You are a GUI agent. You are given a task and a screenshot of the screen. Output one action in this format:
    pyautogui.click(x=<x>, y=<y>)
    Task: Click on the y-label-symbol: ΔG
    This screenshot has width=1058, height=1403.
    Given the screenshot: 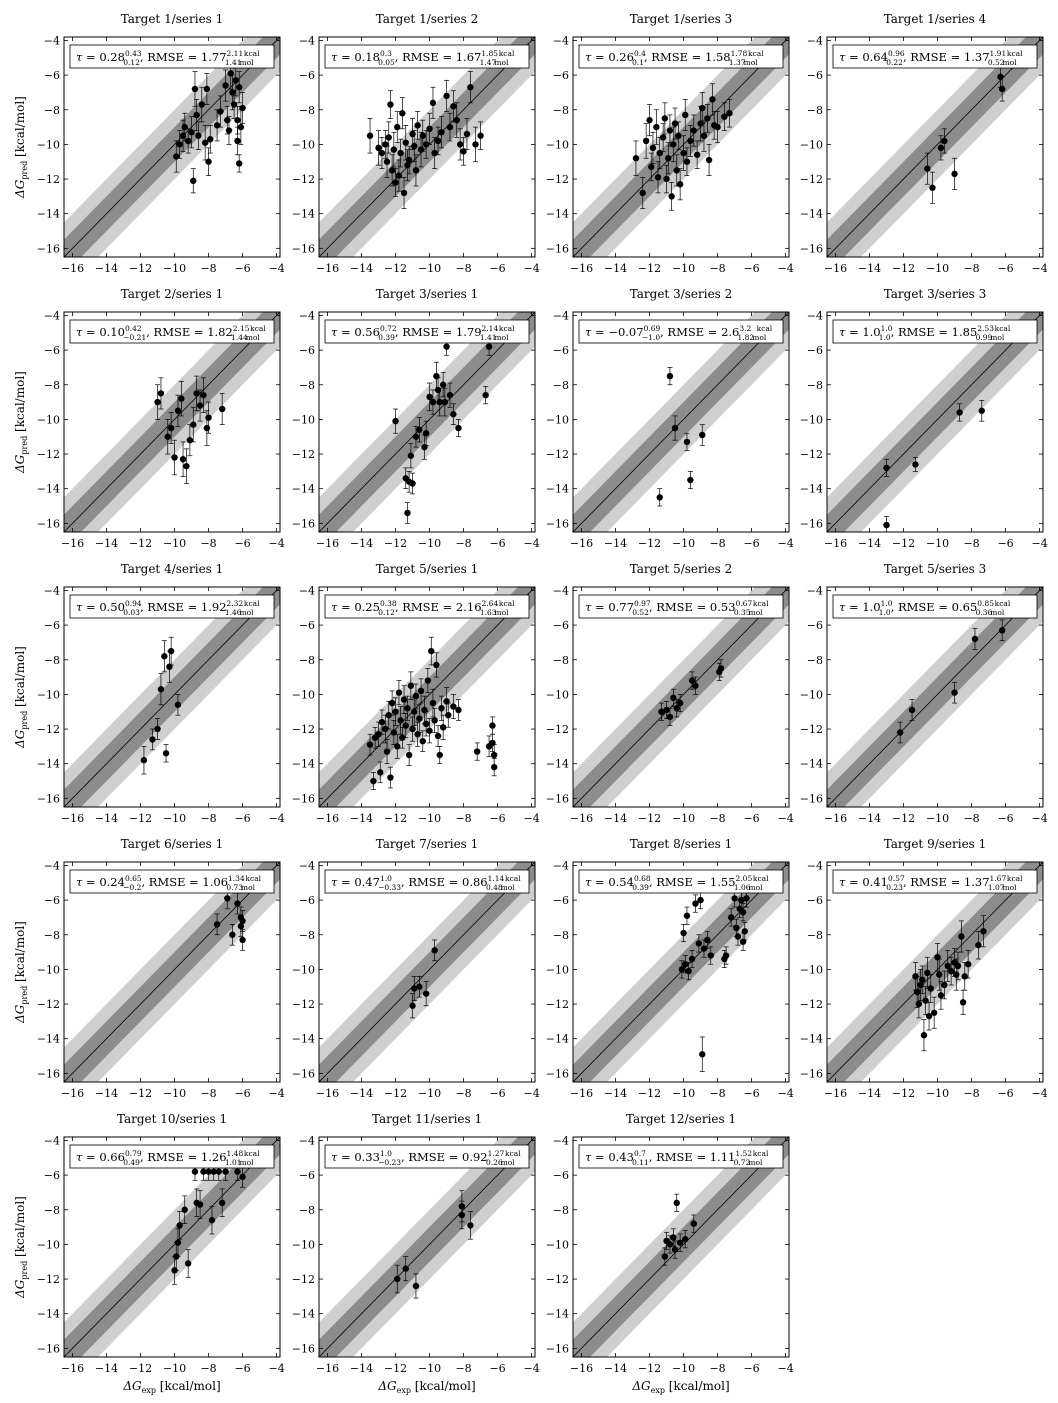 What is the action you would take?
    pyautogui.click(x=20, y=1014)
    